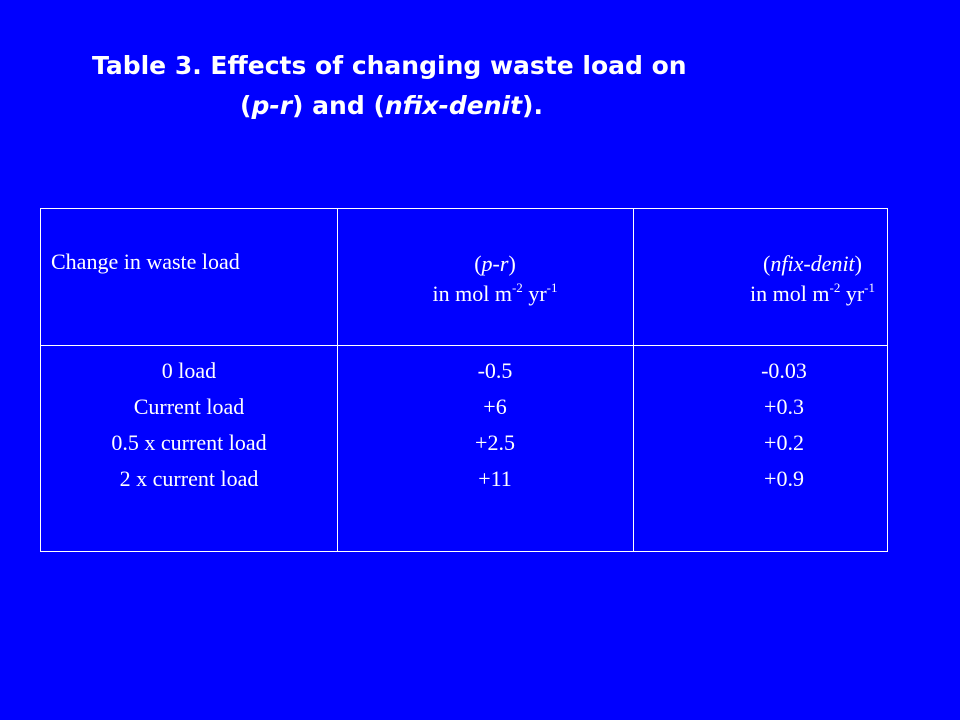 Image resolution: width=960 pixels, height=720 pixels. What do you see at coordinates (761, 428) in the screenshot?
I see `nfix-column: -0.03 +0.3 +0.2 +0.9` at bounding box center [761, 428].